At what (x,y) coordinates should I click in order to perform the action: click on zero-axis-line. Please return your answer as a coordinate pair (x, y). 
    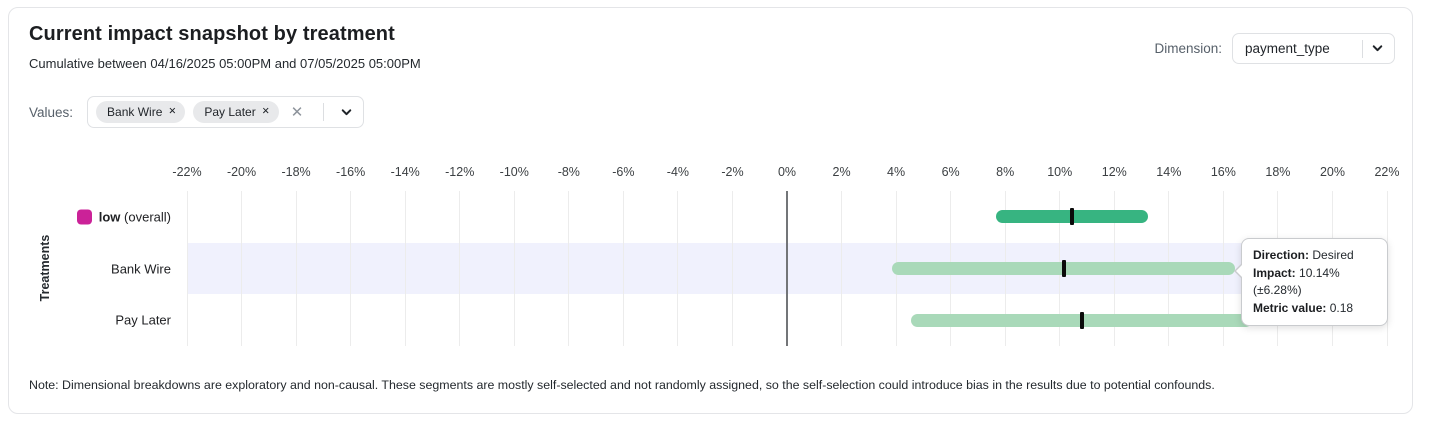
    Looking at the image, I should click on (787, 268).